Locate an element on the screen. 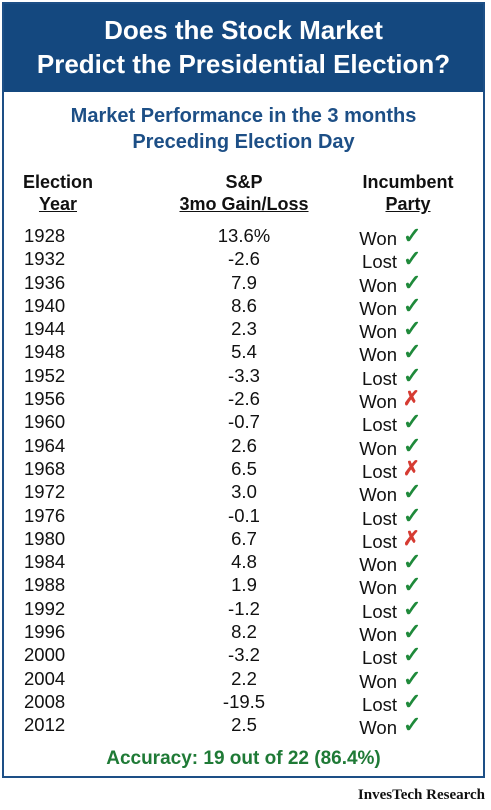  table-row: 1944 2.3 Won ✓ is located at coordinates (243, 329).